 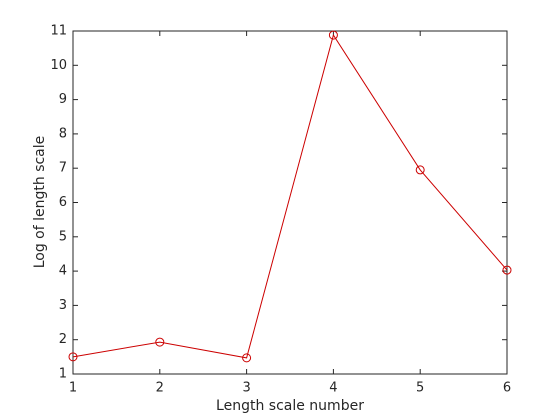 What do you see at coordinates (290, 406) in the screenshot?
I see `x-axis-label: Length scale number` at bounding box center [290, 406].